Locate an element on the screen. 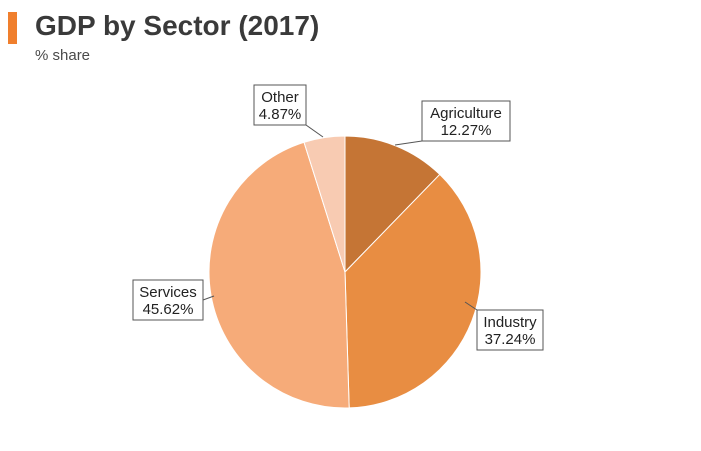  pie-slice-industry is located at coordinates (413, 291).